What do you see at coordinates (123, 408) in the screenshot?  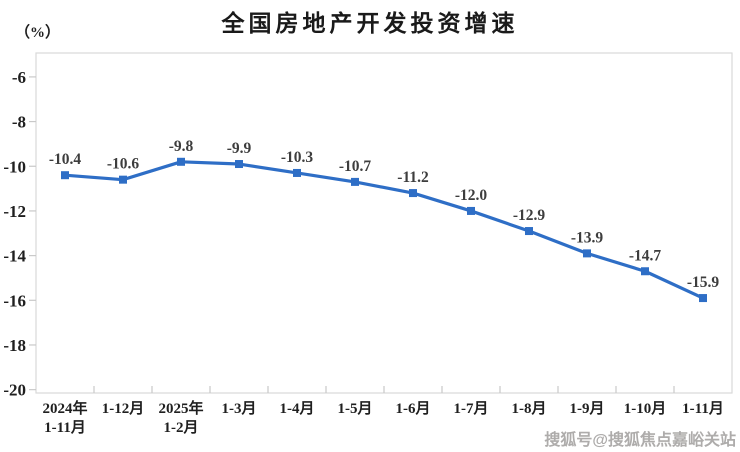 I see `x-tick-label: 1-12月` at bounding box center [123, 408].